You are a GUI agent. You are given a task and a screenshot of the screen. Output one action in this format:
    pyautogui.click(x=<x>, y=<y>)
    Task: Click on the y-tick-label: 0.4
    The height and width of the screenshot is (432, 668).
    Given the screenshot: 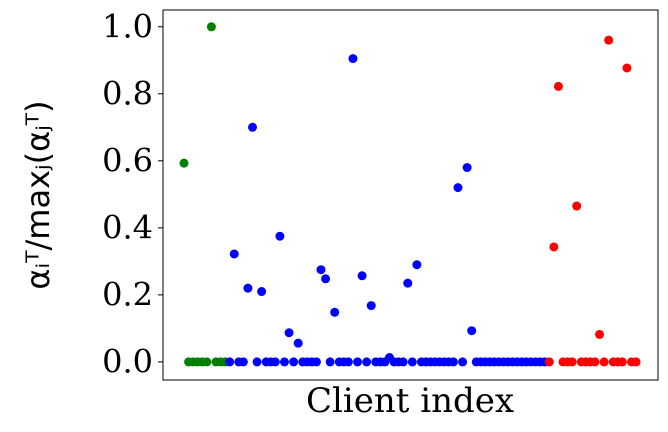 What is the action you would take?
    pyautogui.click(x=127, y=227)
    